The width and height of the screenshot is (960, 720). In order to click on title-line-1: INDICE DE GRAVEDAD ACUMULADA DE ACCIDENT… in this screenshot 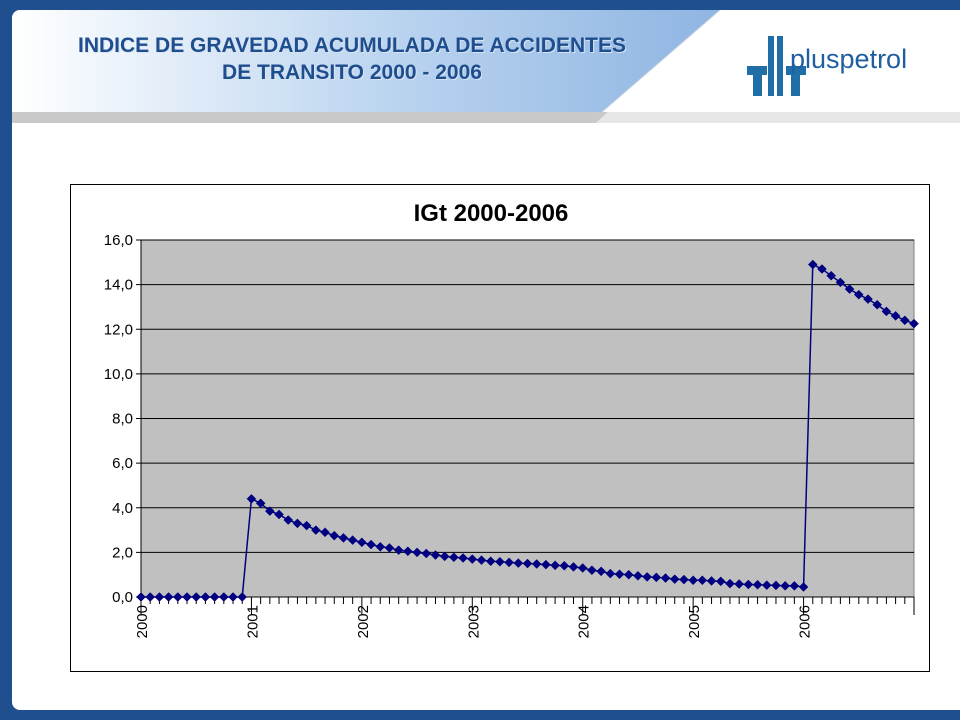, I will do `click(352, 45)`.